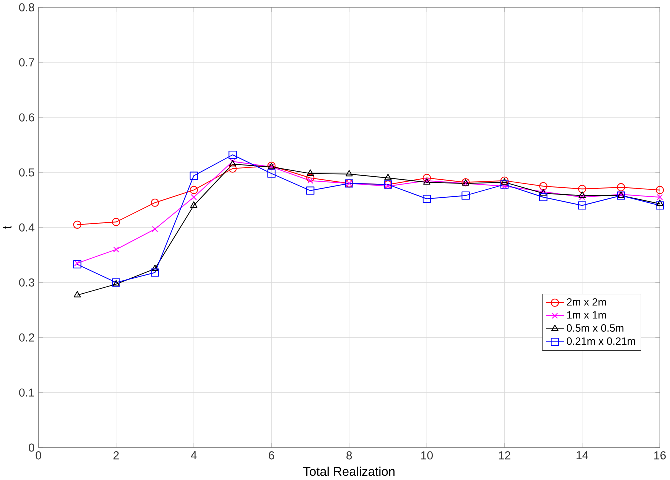  What do you see at coordinates (428, 456) in the screenshot?
I see `x-tick-label: 10` at bounding box center [428, 456].